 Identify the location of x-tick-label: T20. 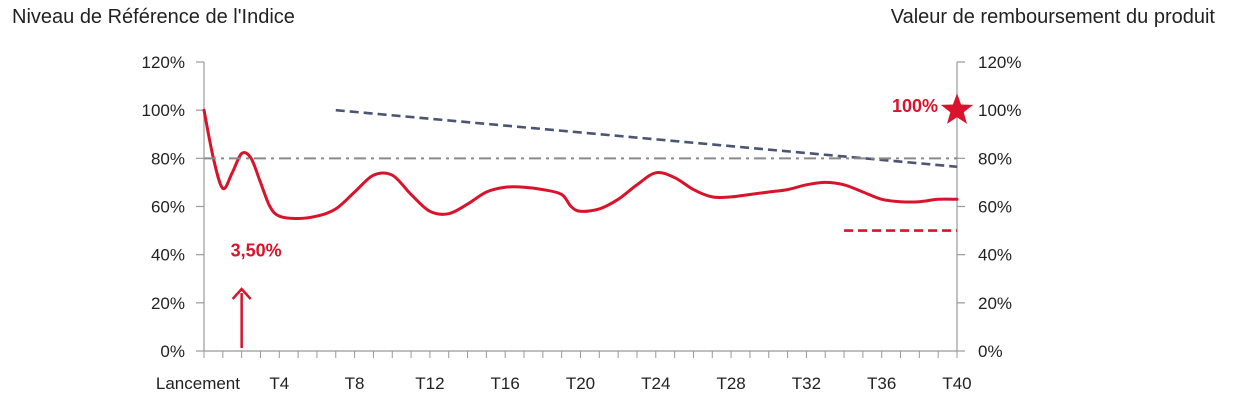
(580, 383).